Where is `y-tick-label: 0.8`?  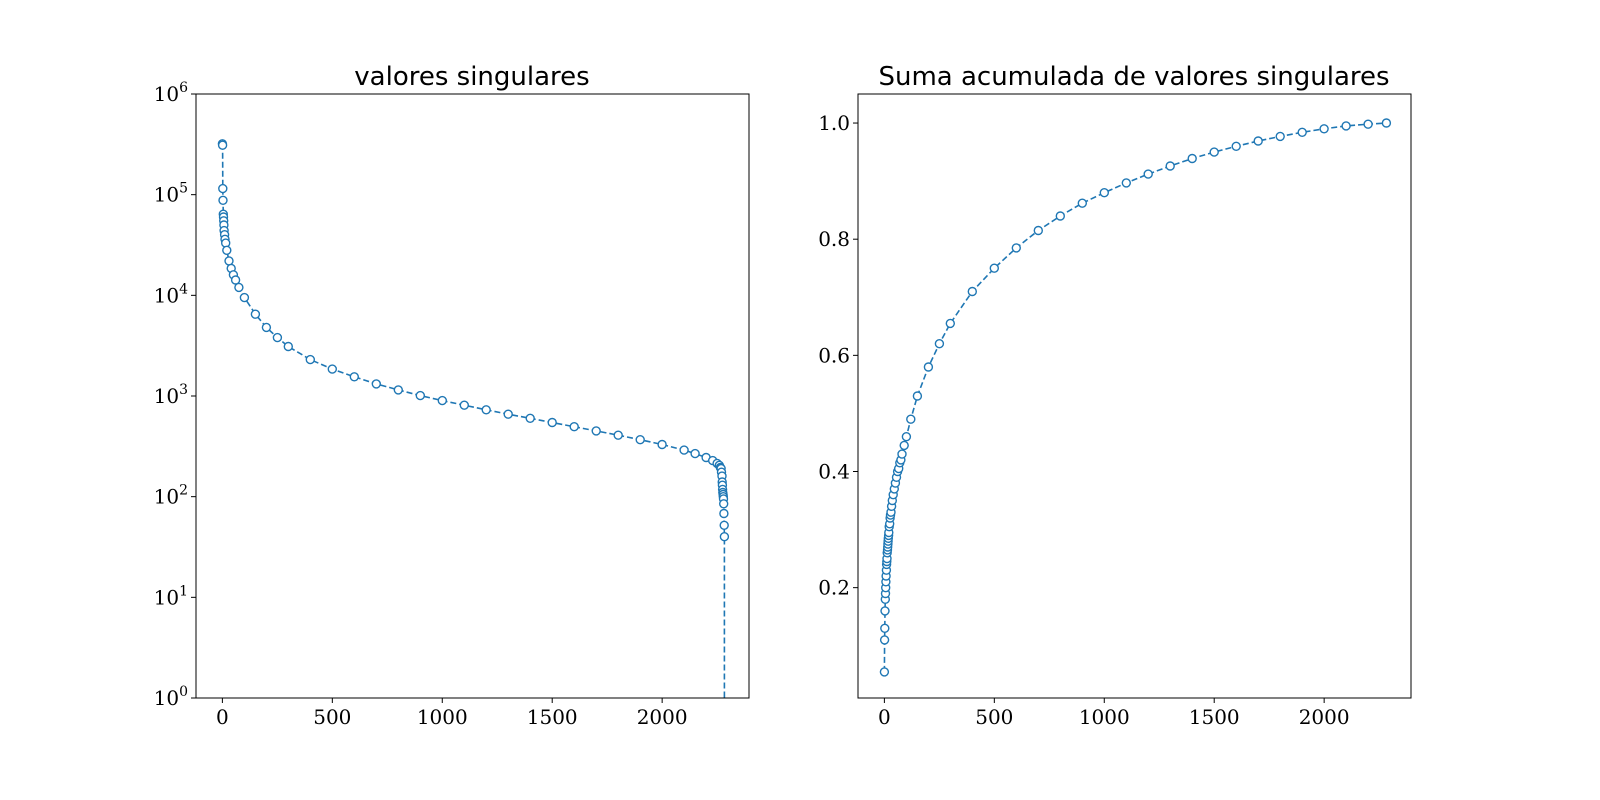
y-tick-label: 0.8 is located at coordinates (834, 239).